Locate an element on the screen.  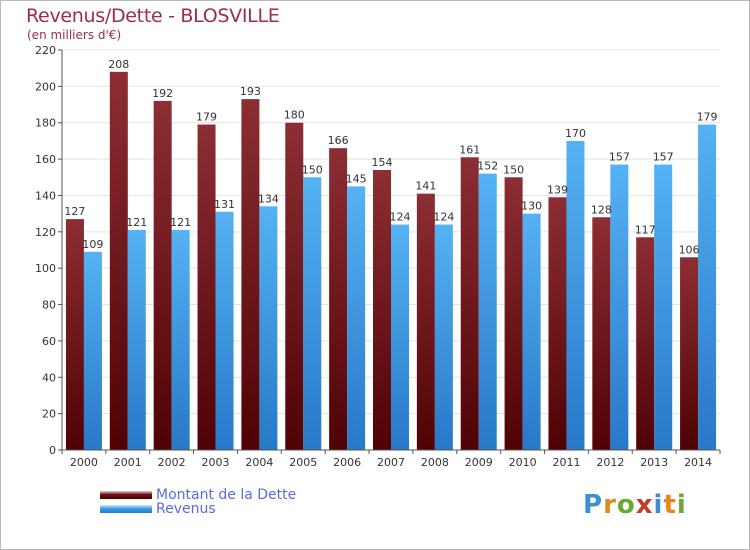
x-tick-label: 2003 is located at coordinates (216, 462).